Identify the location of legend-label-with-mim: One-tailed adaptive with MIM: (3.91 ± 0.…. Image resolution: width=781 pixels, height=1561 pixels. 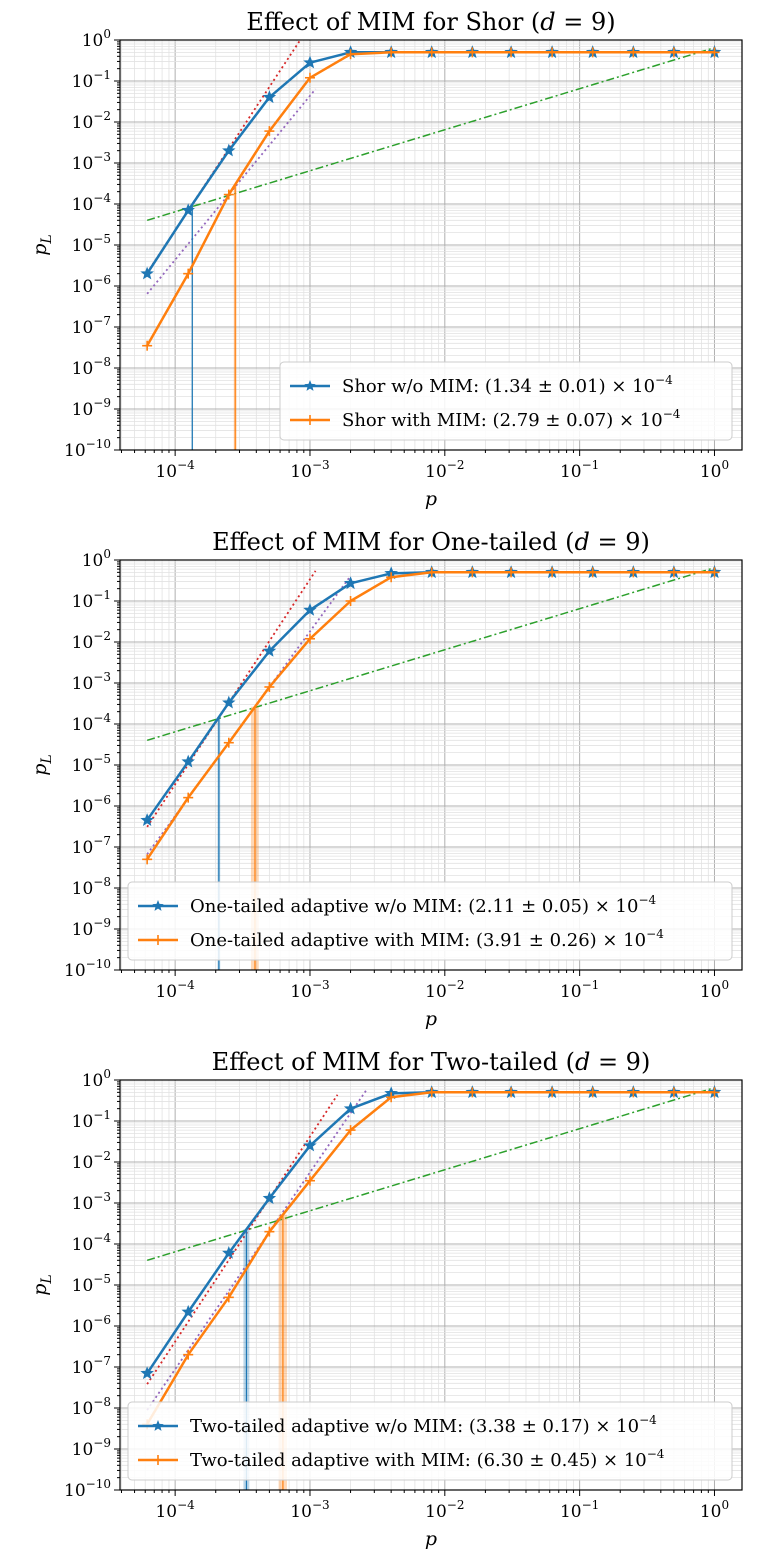
(427, 939).